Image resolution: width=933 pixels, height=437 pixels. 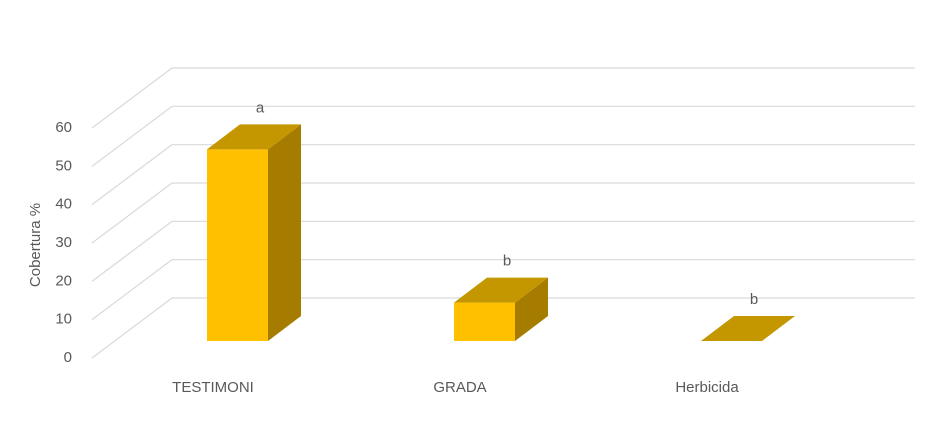 What do you see at coordinates (63, 204) in the screenshot?
I see `y-tick-label: 40` at bounding box center [63, 204].